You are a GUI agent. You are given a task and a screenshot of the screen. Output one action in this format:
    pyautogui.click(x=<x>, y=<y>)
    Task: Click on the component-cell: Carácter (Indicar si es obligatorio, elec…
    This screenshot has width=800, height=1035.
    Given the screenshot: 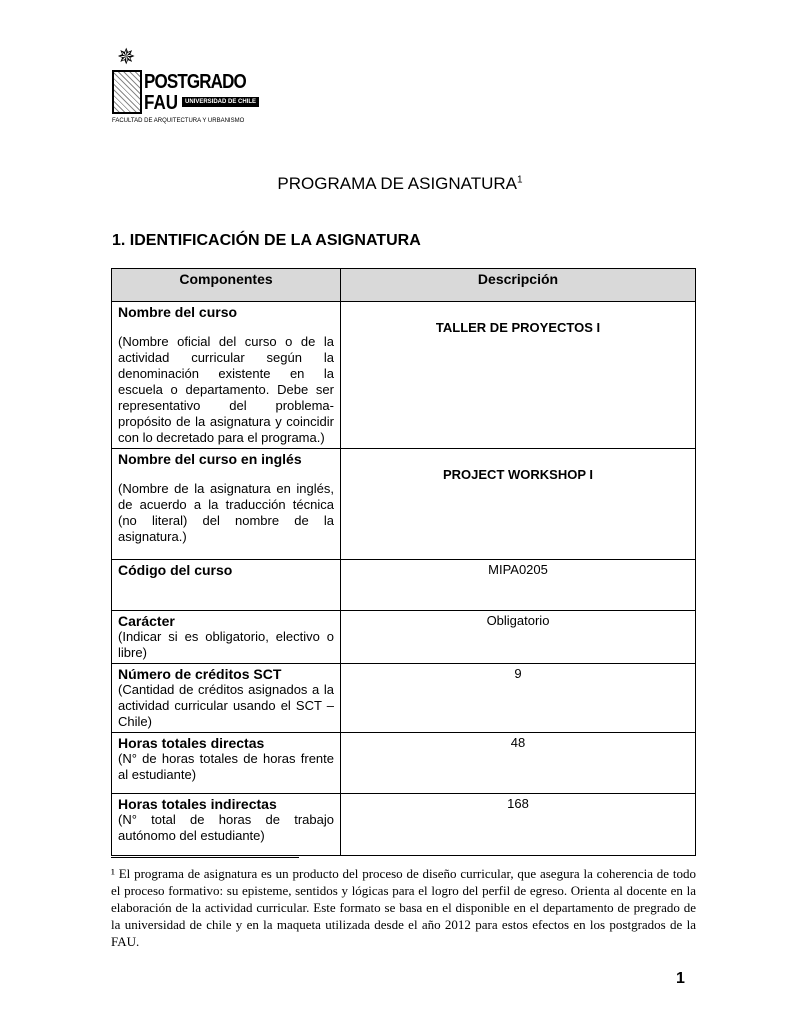 What is the action you would take?
    pyautogui.click(x=226, y=637)
    